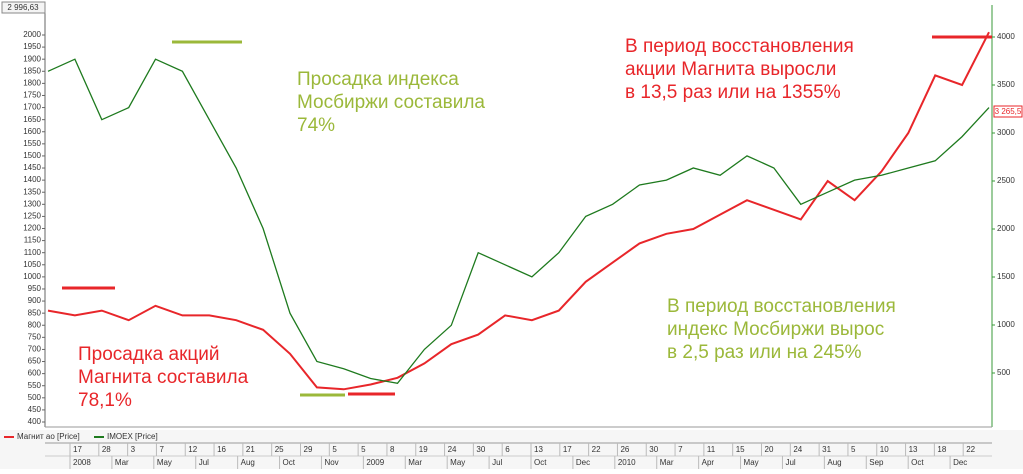 Image resolution: width=1023 pixels, height=474 pixels. I want to click on y-tick-label: 1150, so click(33, 240).